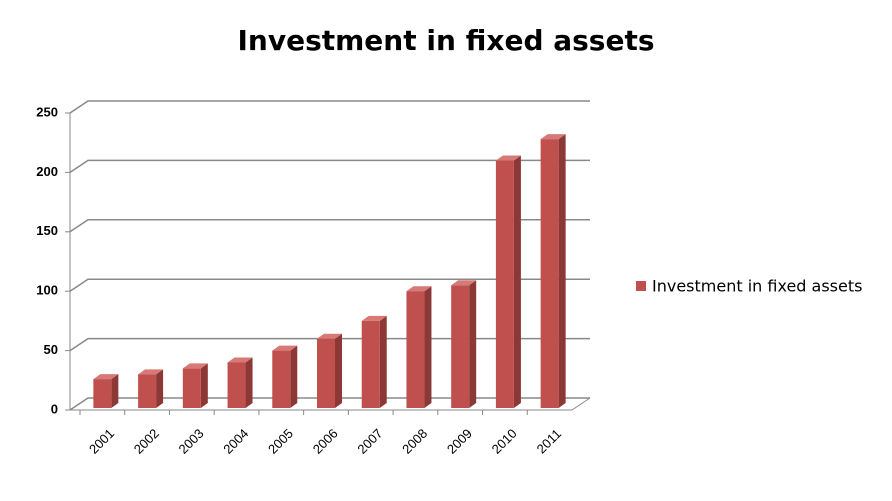 The height and width of the screenshot is (501, 892). I want to click on x-tick-label: 2001, so click(101, 441).